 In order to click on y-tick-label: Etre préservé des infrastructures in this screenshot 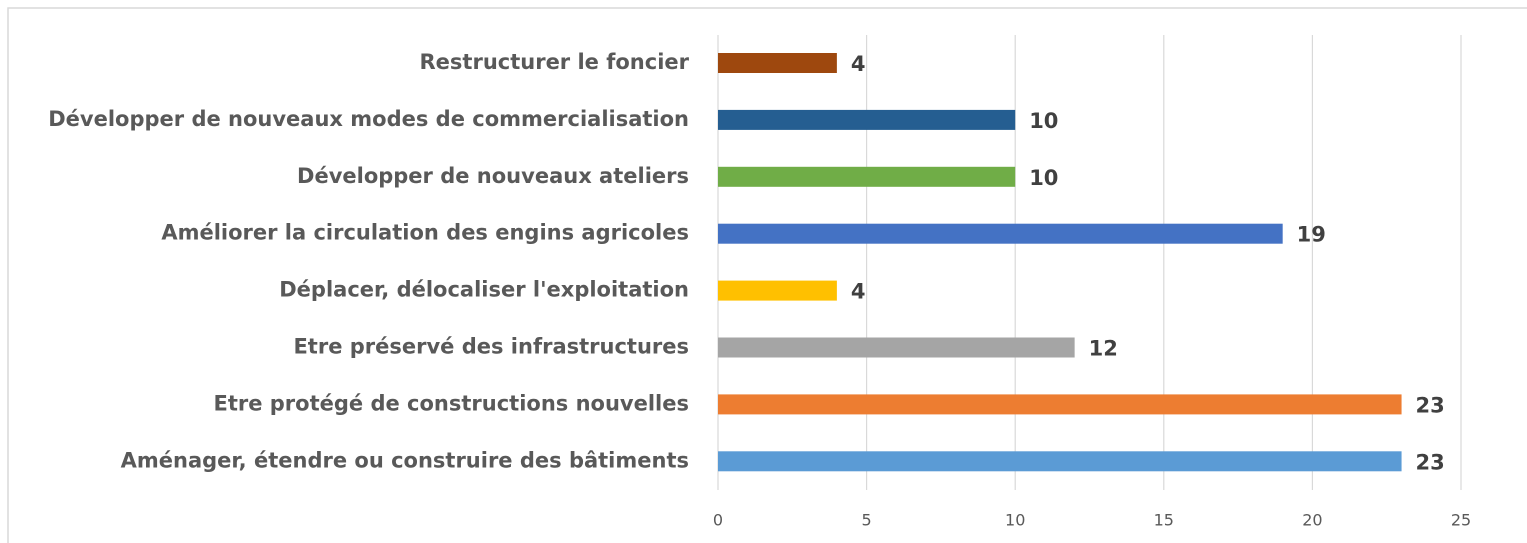, I will do `click(491, 347)`.